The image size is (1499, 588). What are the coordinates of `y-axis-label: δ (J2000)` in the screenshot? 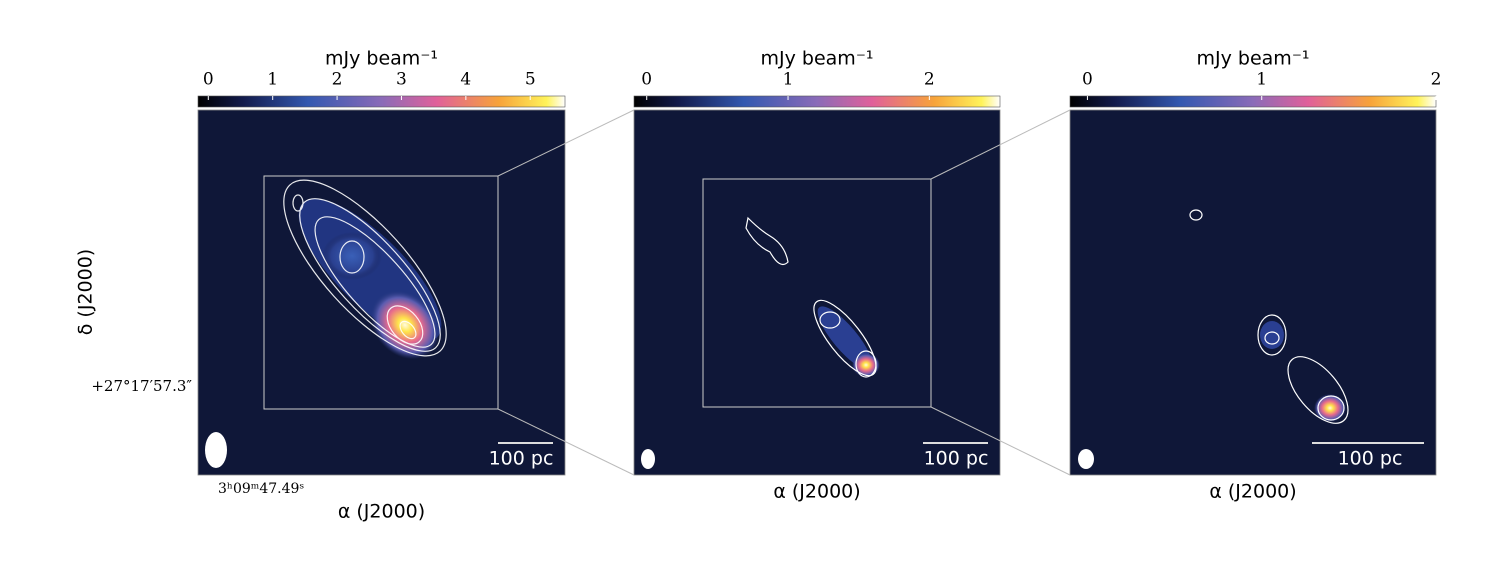 It's located at (86, 292).